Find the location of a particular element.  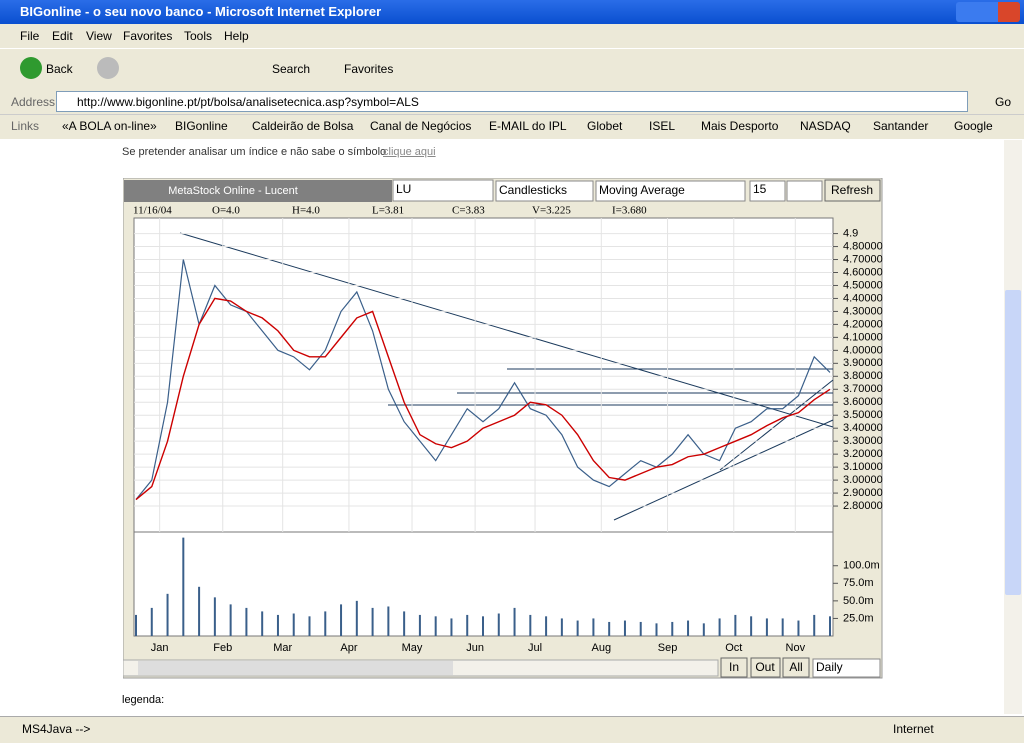

y-tick-label: 4.70000 is located at coordinates (863, 259).